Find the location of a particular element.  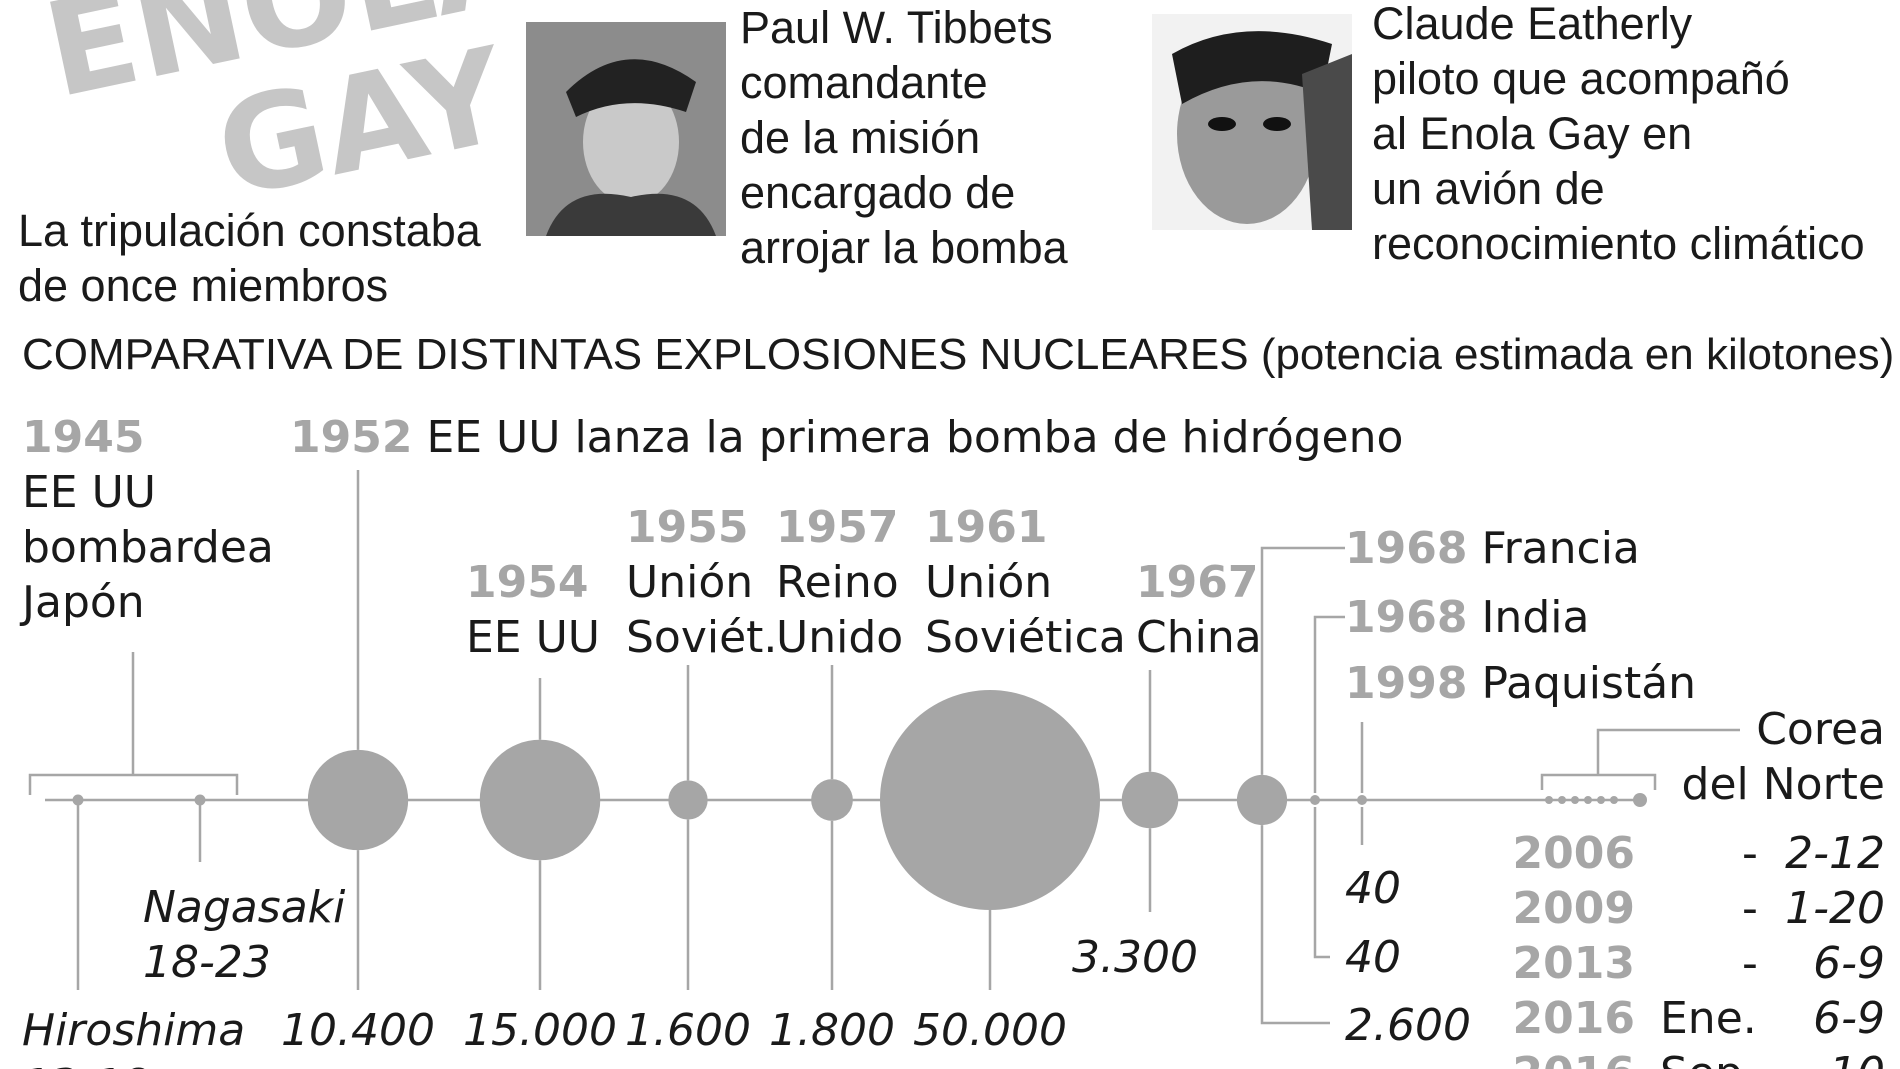

bubble-1957 is located at coordinates (832, 800).